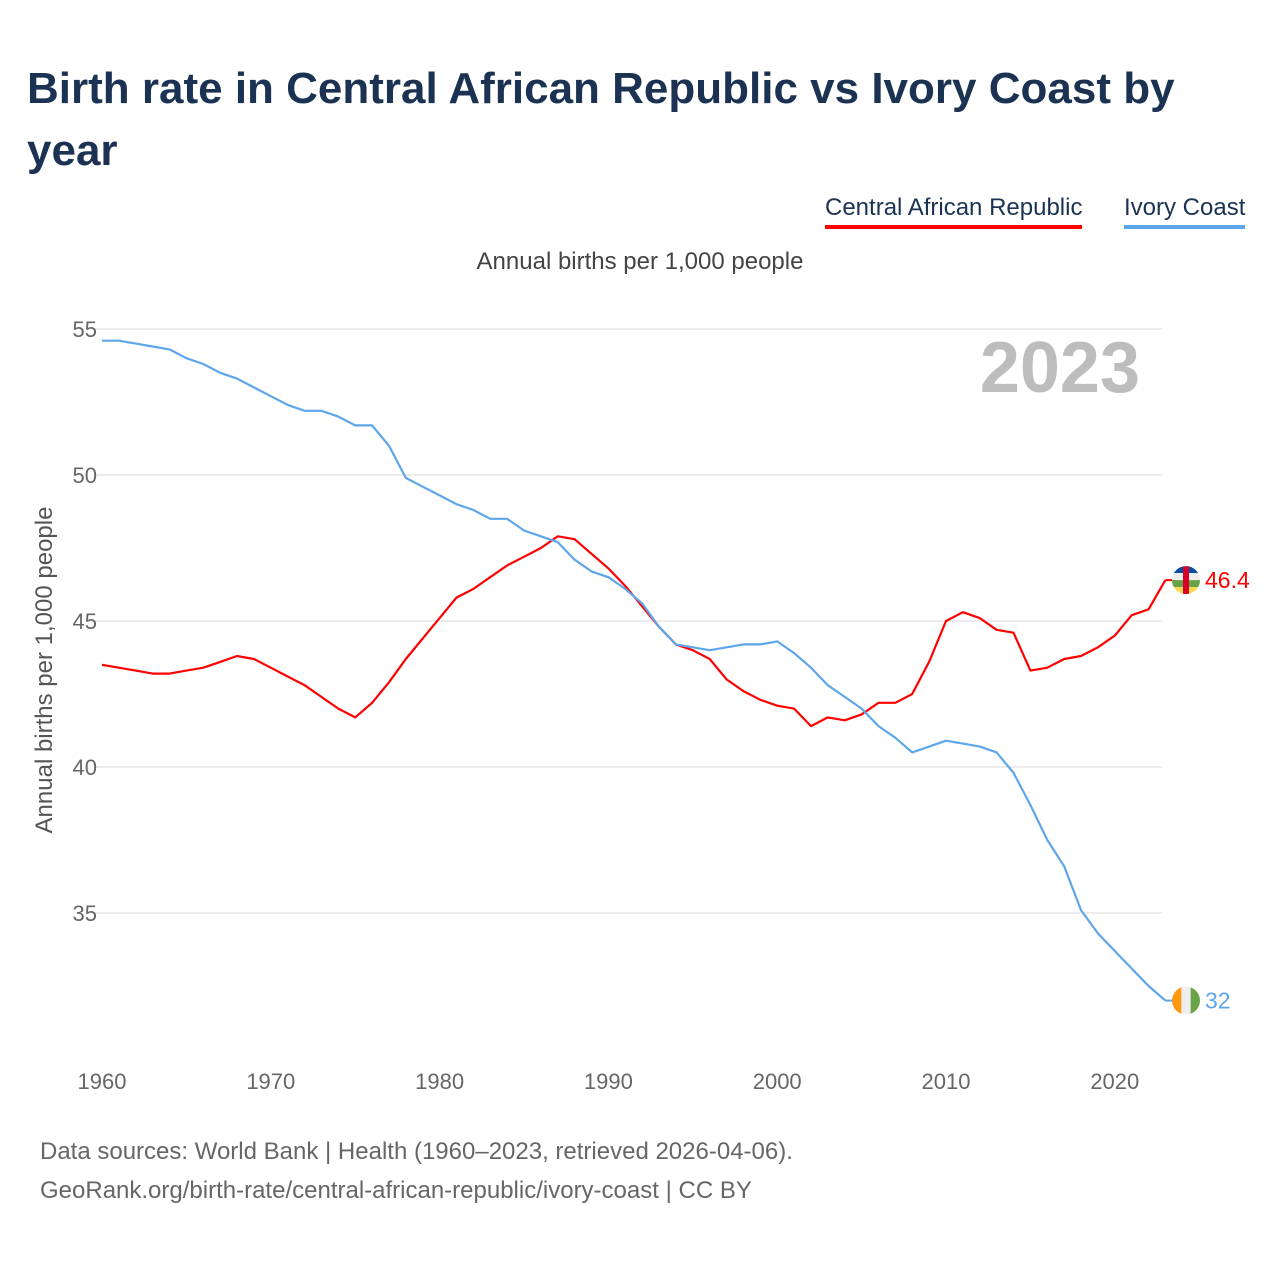  What do you see at coordinates (634, 631) in the screenshot?
I see `series-line-central-african-republic` at bounding box center [634, 631].